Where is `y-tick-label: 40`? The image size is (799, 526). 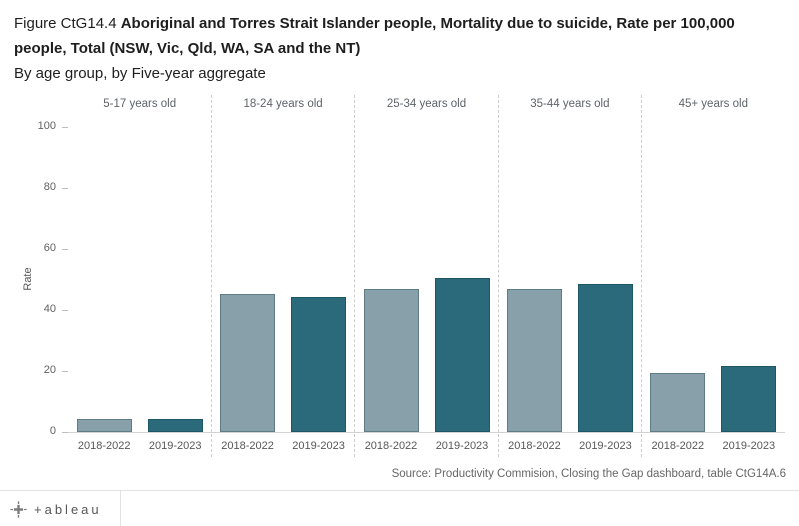
y-tick-label: 40 is located at coordinates (49, 309).